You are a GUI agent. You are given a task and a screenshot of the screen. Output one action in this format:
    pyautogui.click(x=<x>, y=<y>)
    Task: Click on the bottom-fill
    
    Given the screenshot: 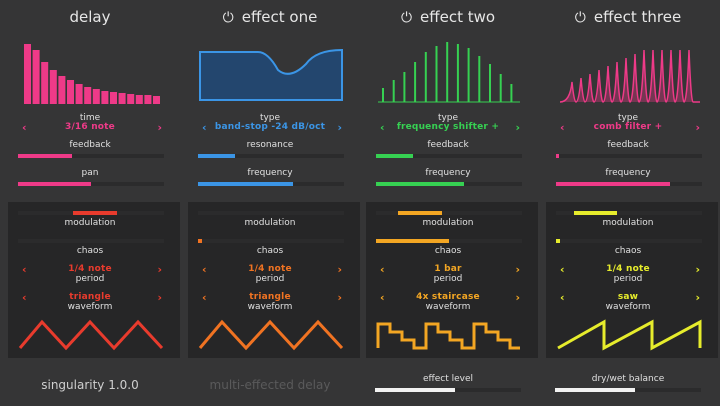 What is the action you would take?
    pyautogui.click(x=415, y=390)
    